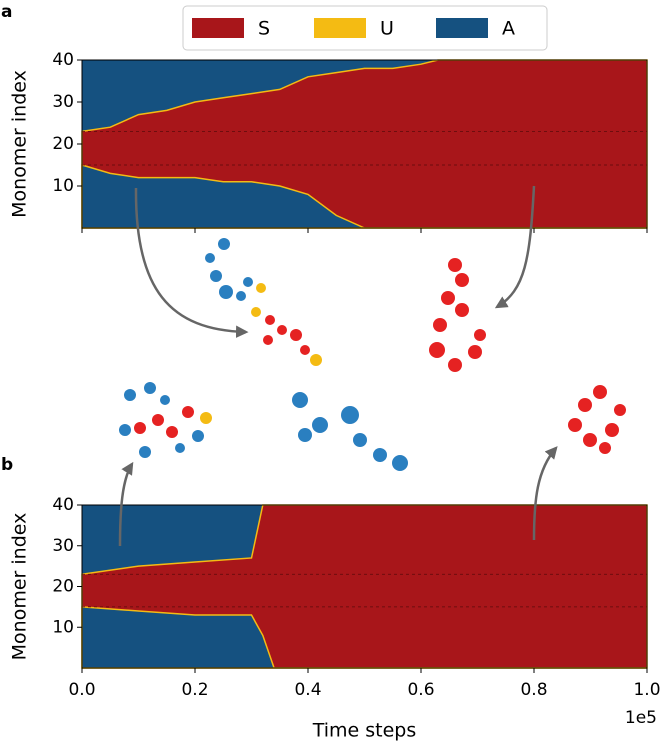 Image resolution: width=663 pixels, height=744 pixels. Describe the element at coordinates (364, 731) in the screenshot. I see `x-axis-label: Time steps` at that location.